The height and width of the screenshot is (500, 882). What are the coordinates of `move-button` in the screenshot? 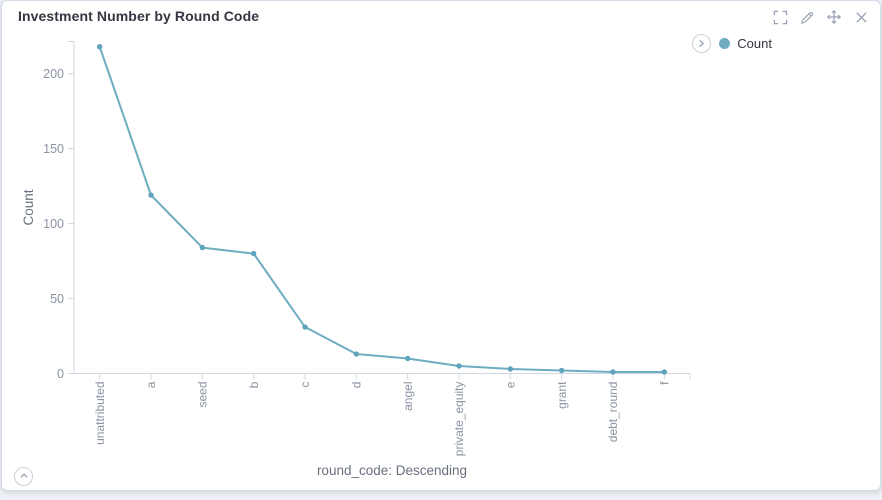 It's located at (834, 17).